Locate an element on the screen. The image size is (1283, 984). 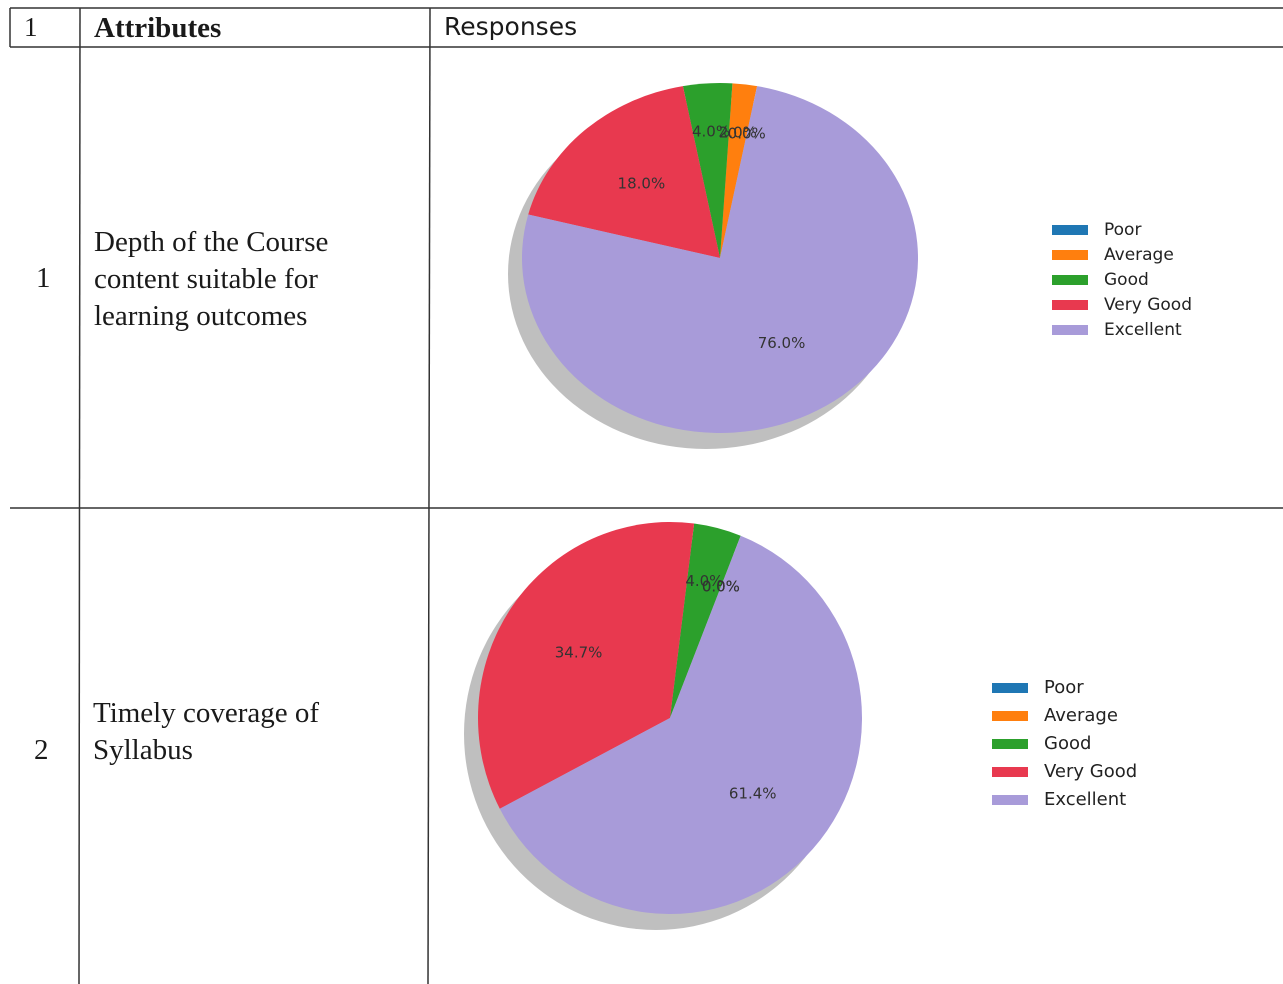
header-attributes: Attributes is located at coordinates (158, 28).